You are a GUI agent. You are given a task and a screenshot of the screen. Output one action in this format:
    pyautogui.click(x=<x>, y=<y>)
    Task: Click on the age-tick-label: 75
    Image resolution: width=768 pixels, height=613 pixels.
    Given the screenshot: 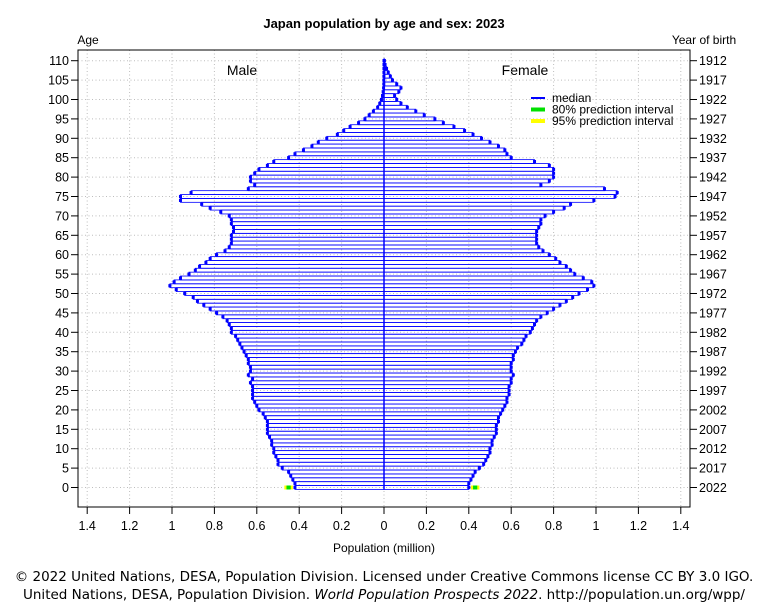 What is the action you would take?
    pyautogui.click(x=62, y=197)
    